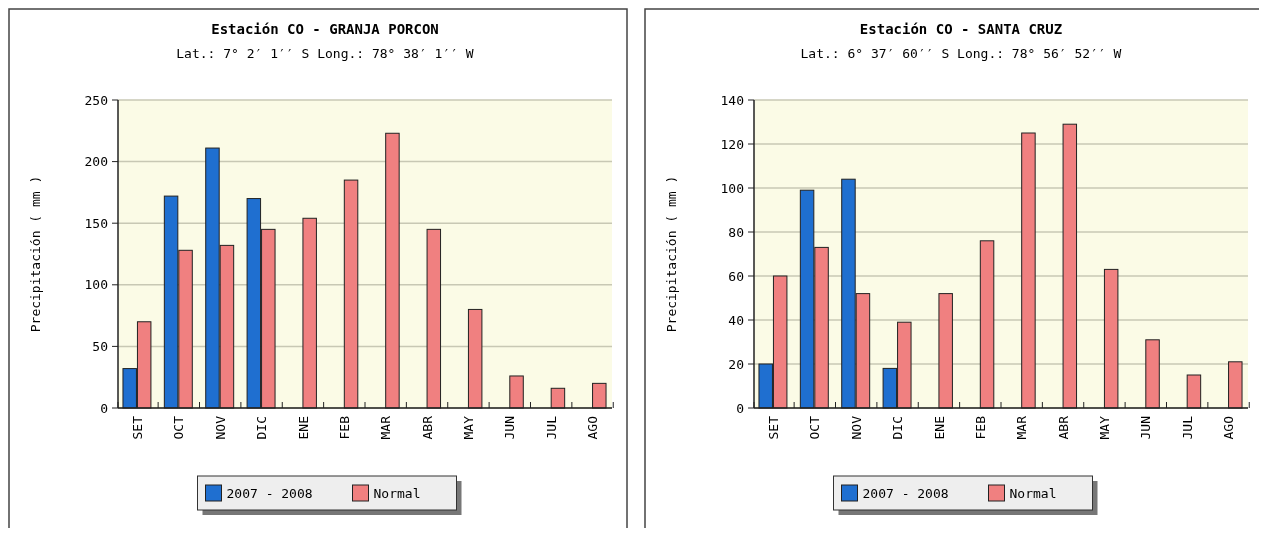 This screenshot has height=536, width=1267. I want to click on chart-title: Estación CO - GRANJA PORCON, so click(325, 29).